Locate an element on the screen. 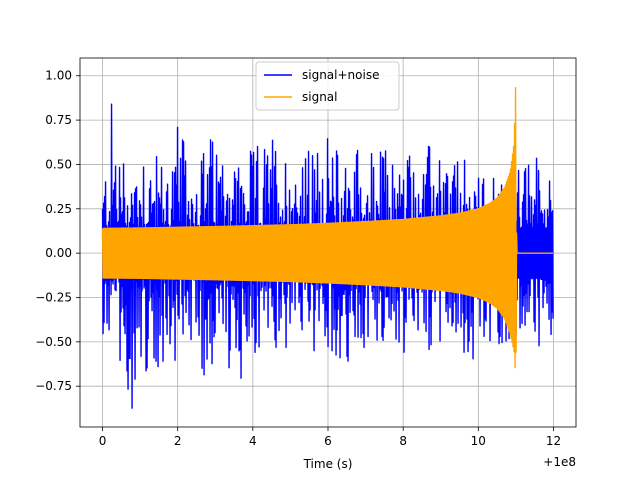 This screenshot has width=640, height=480. x-axis-ticks: 0 2 4 6 8 10 12 is located at coordinates (330, 437).